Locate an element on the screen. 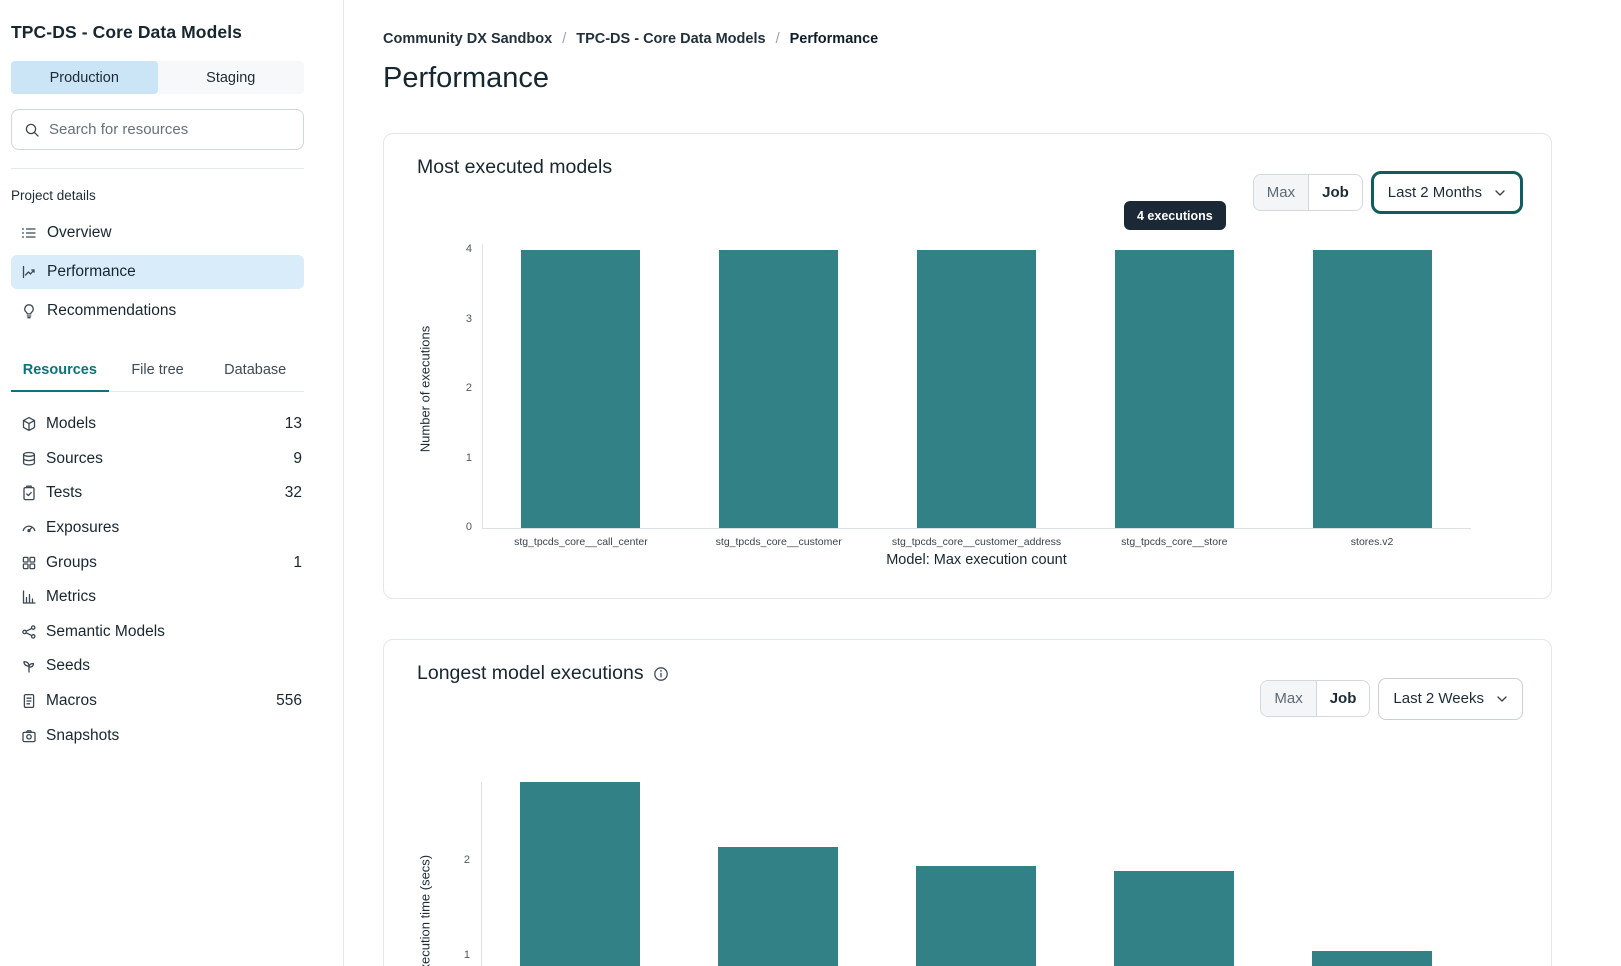 The width and height of the screenshot is (1621, 966). sidebar-item-recommendations: Recommendations is located at coordinates (157, 311).